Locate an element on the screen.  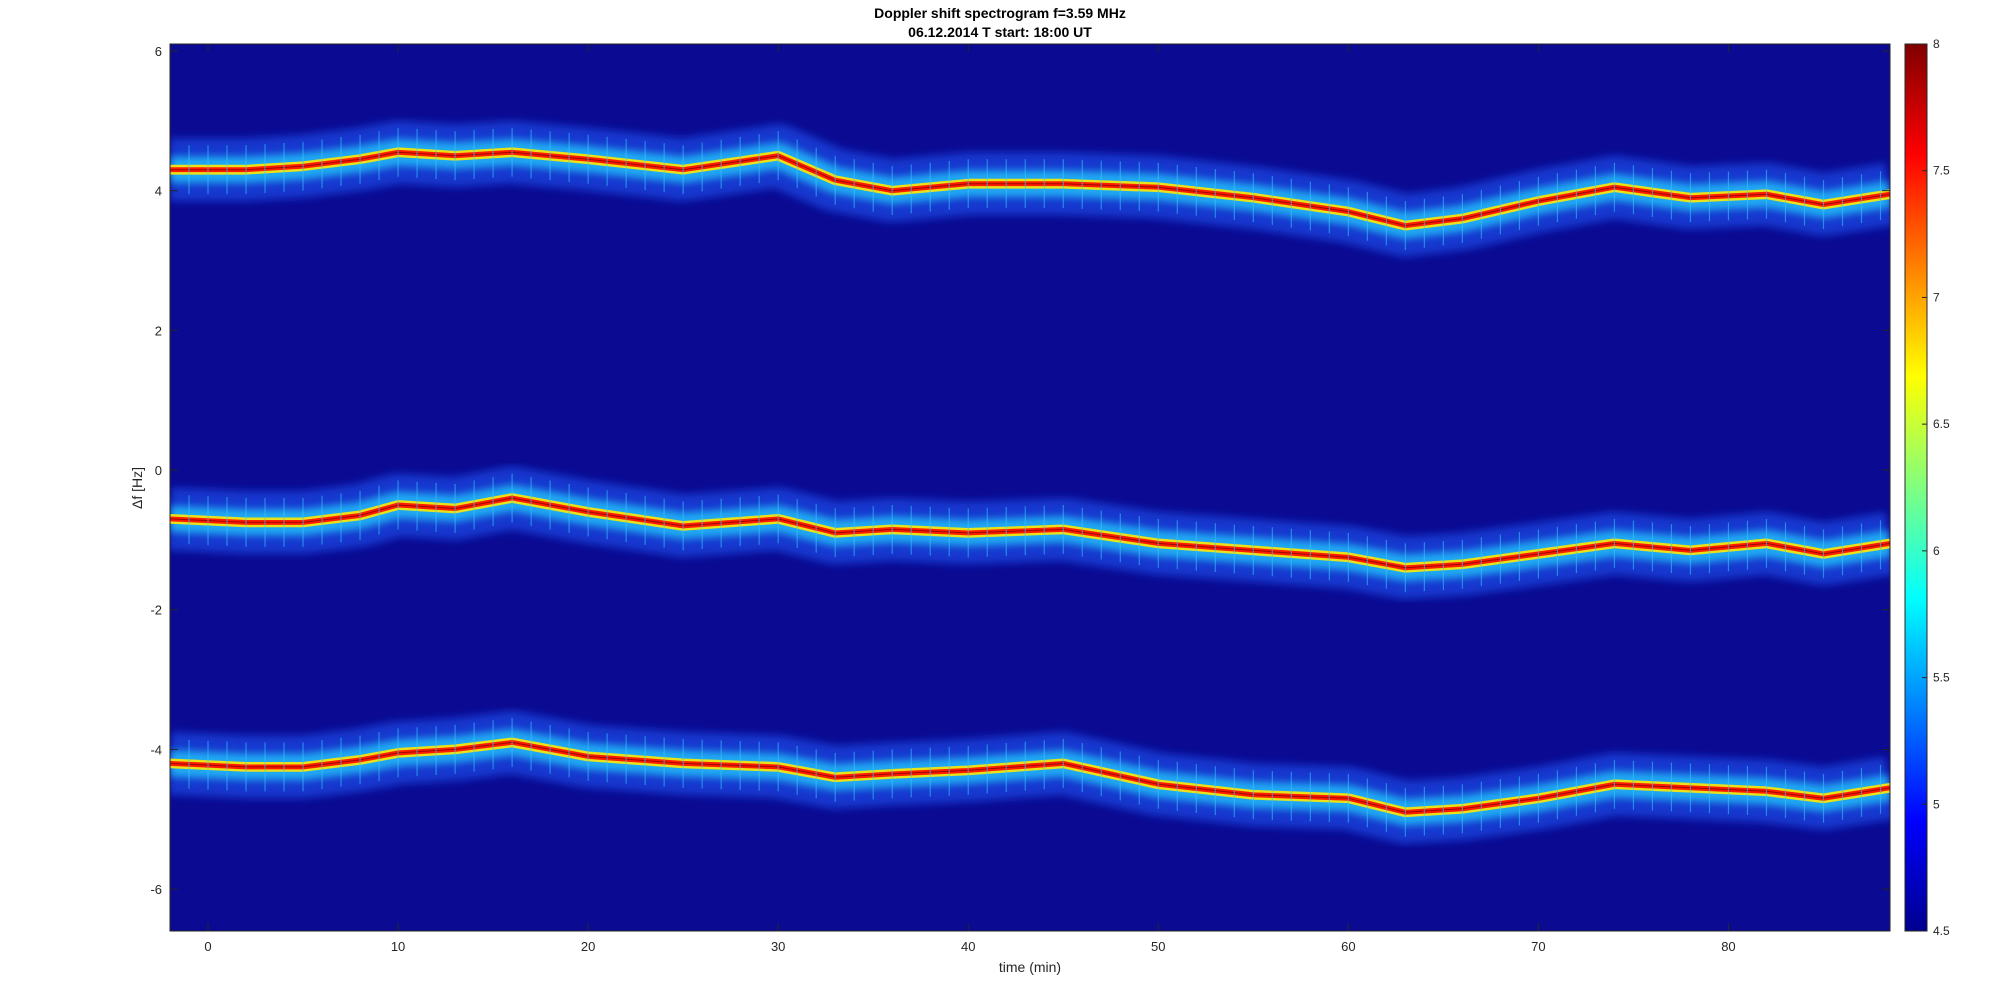
x-tick-label: 50 is located at coordinates (1158, 946).